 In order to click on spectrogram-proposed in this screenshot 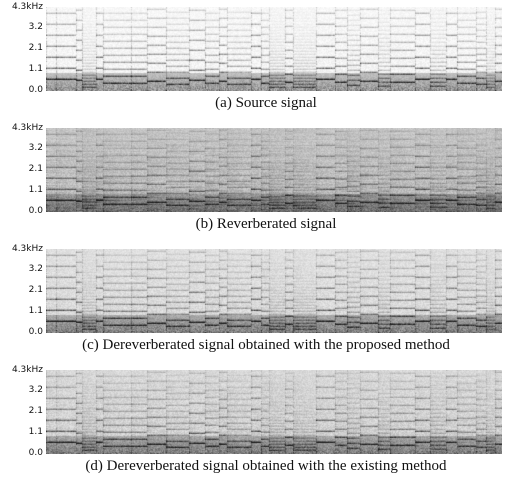, I will do `click(274, 291)`.